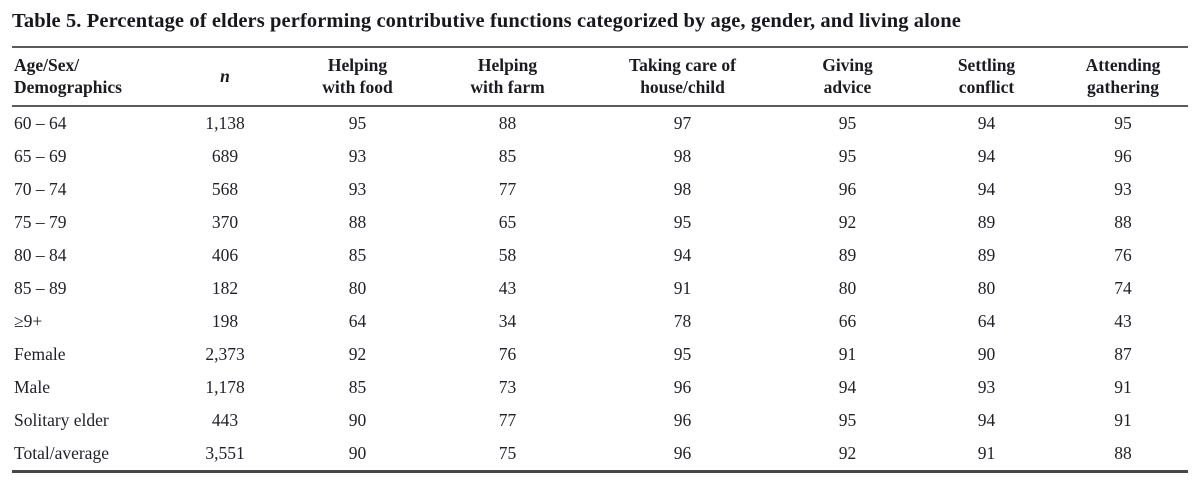 The height and width of the screenshot is (485, 1200). Describe the element at coordinates (225, 387) in the screenshot. I see `value-cell: 1,178` at that location.